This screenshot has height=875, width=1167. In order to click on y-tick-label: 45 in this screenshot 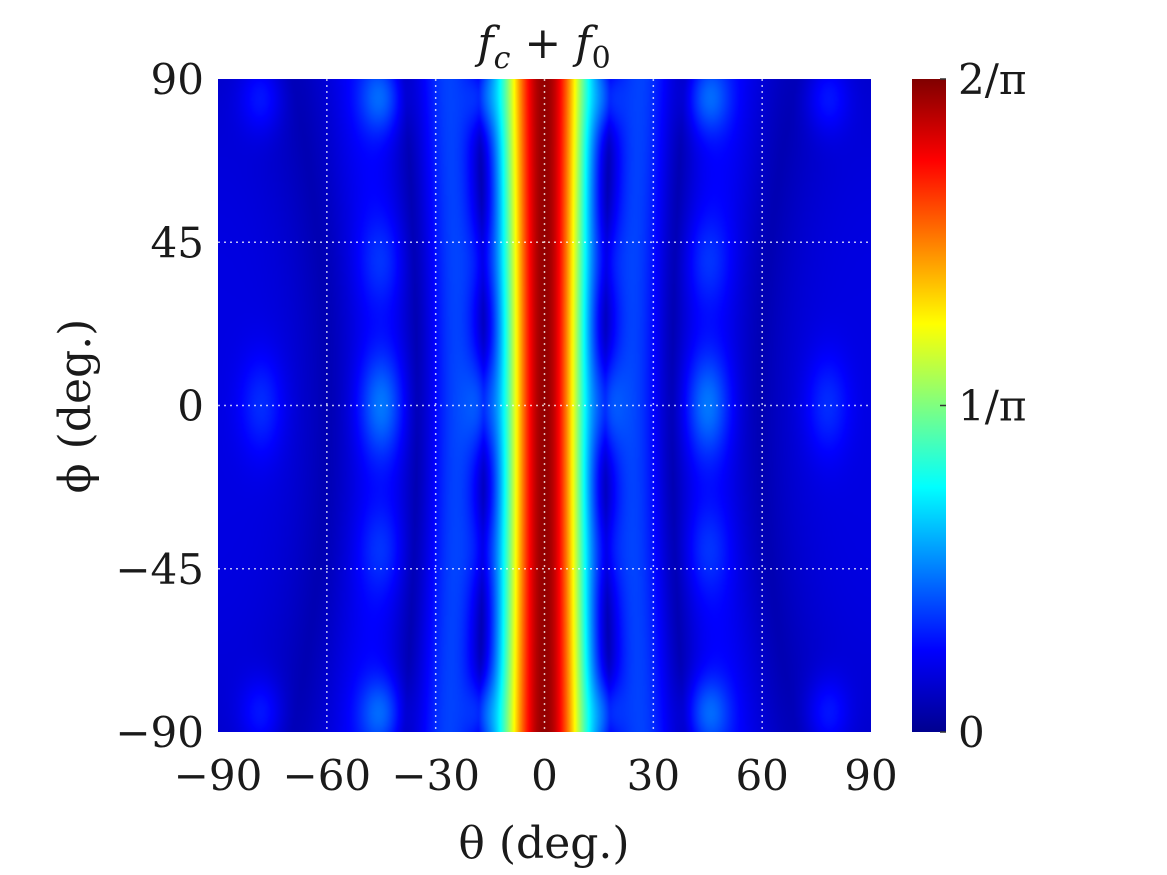, I will do `click(177, 242)`.